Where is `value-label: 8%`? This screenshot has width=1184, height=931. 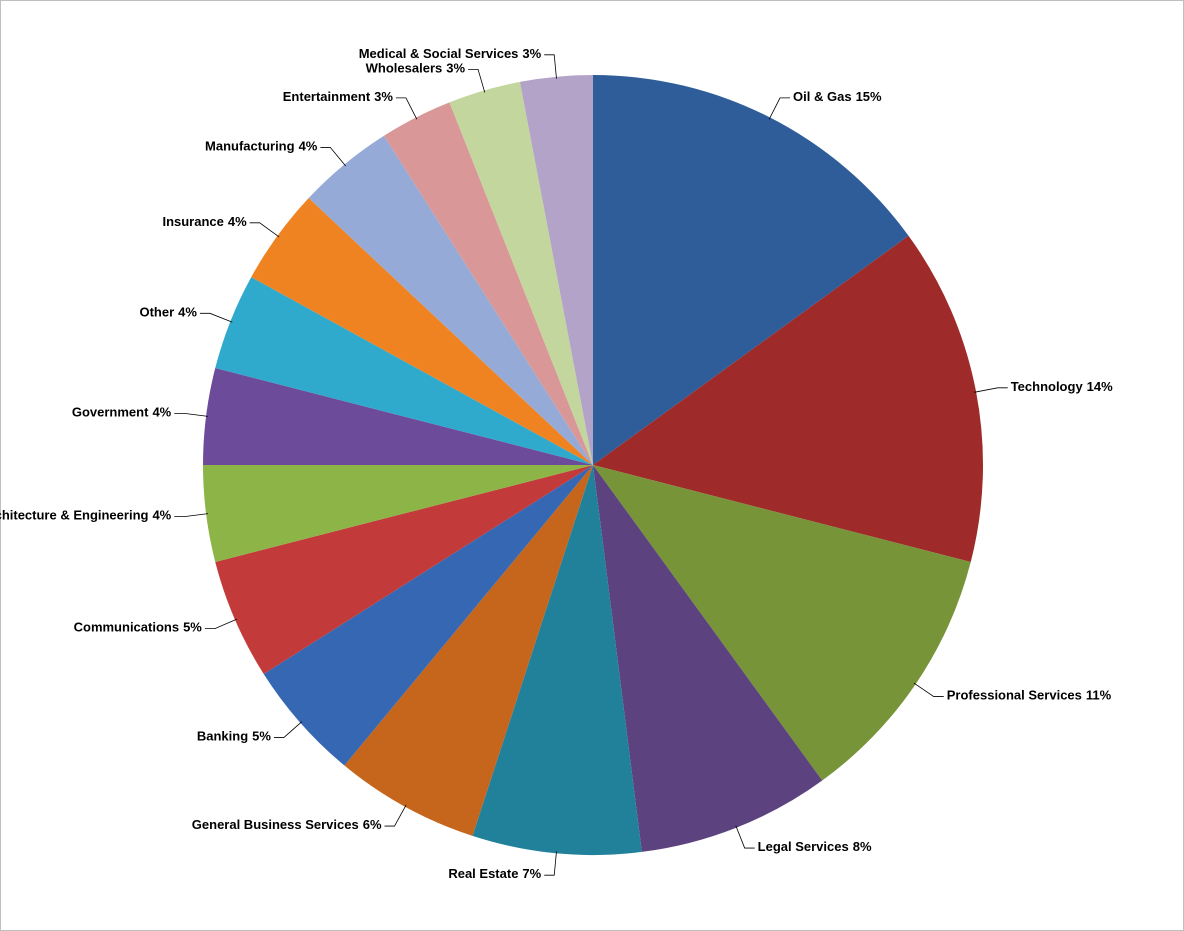
value-label: 8% is located at coordinates (862, 847).